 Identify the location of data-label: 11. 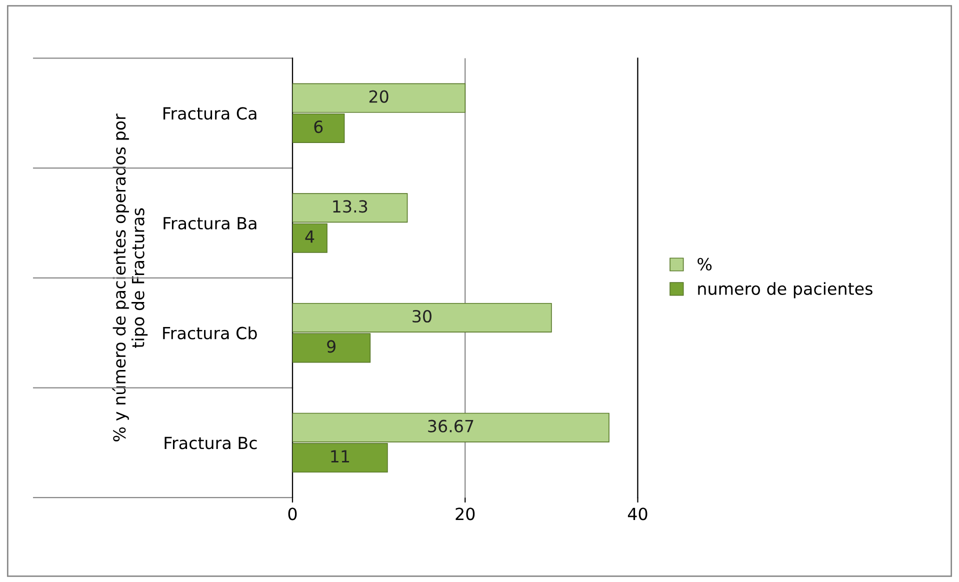
(340, 456).